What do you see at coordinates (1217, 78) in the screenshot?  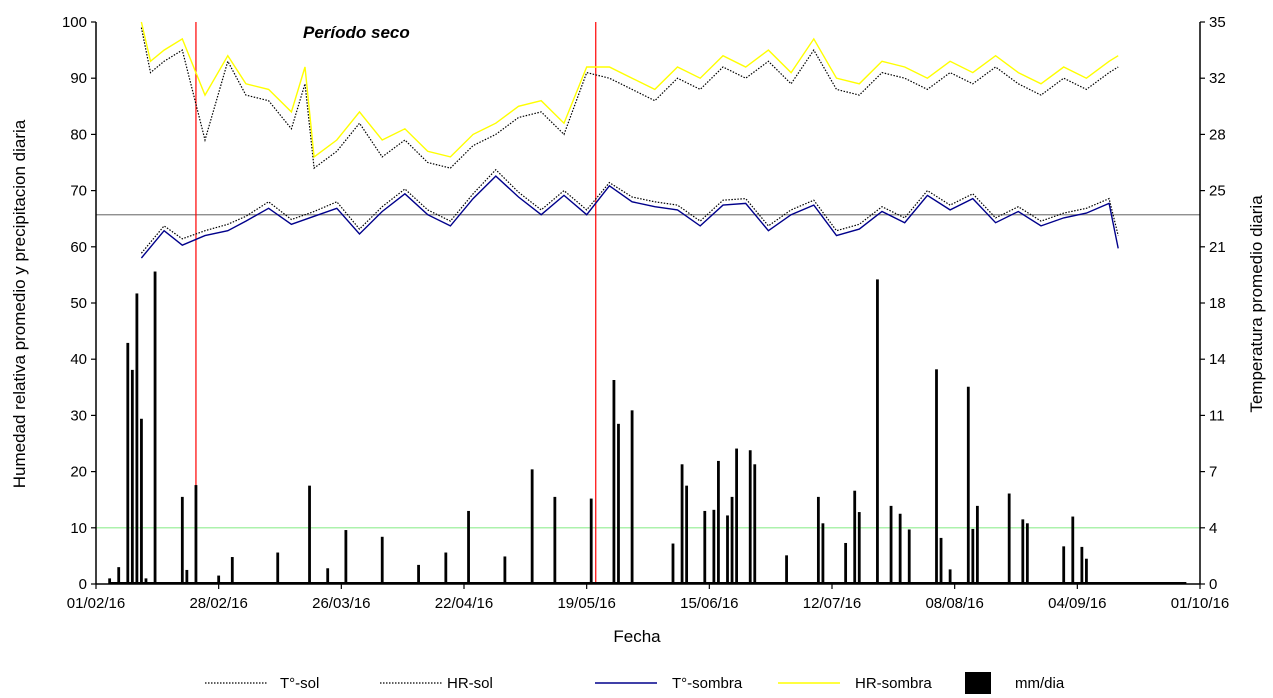 I see `y-right-tick-label: 32` at bounding box center [1217, 78].